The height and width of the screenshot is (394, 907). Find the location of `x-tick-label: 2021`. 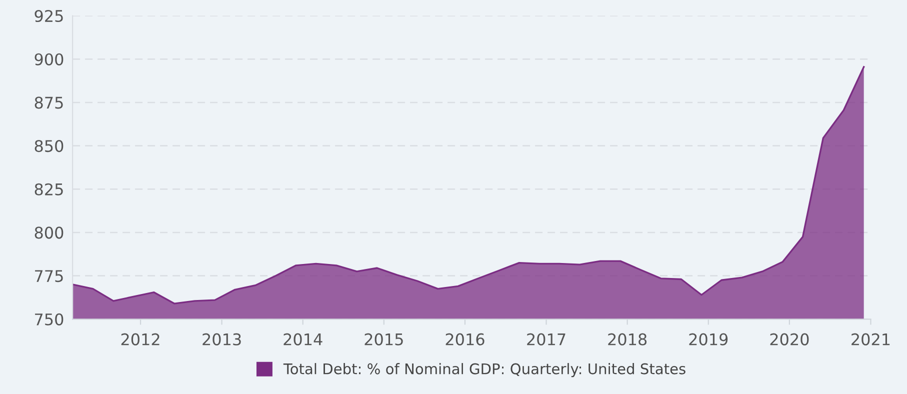

x-tick-label: 2021 is located at coordinates (871, 339).